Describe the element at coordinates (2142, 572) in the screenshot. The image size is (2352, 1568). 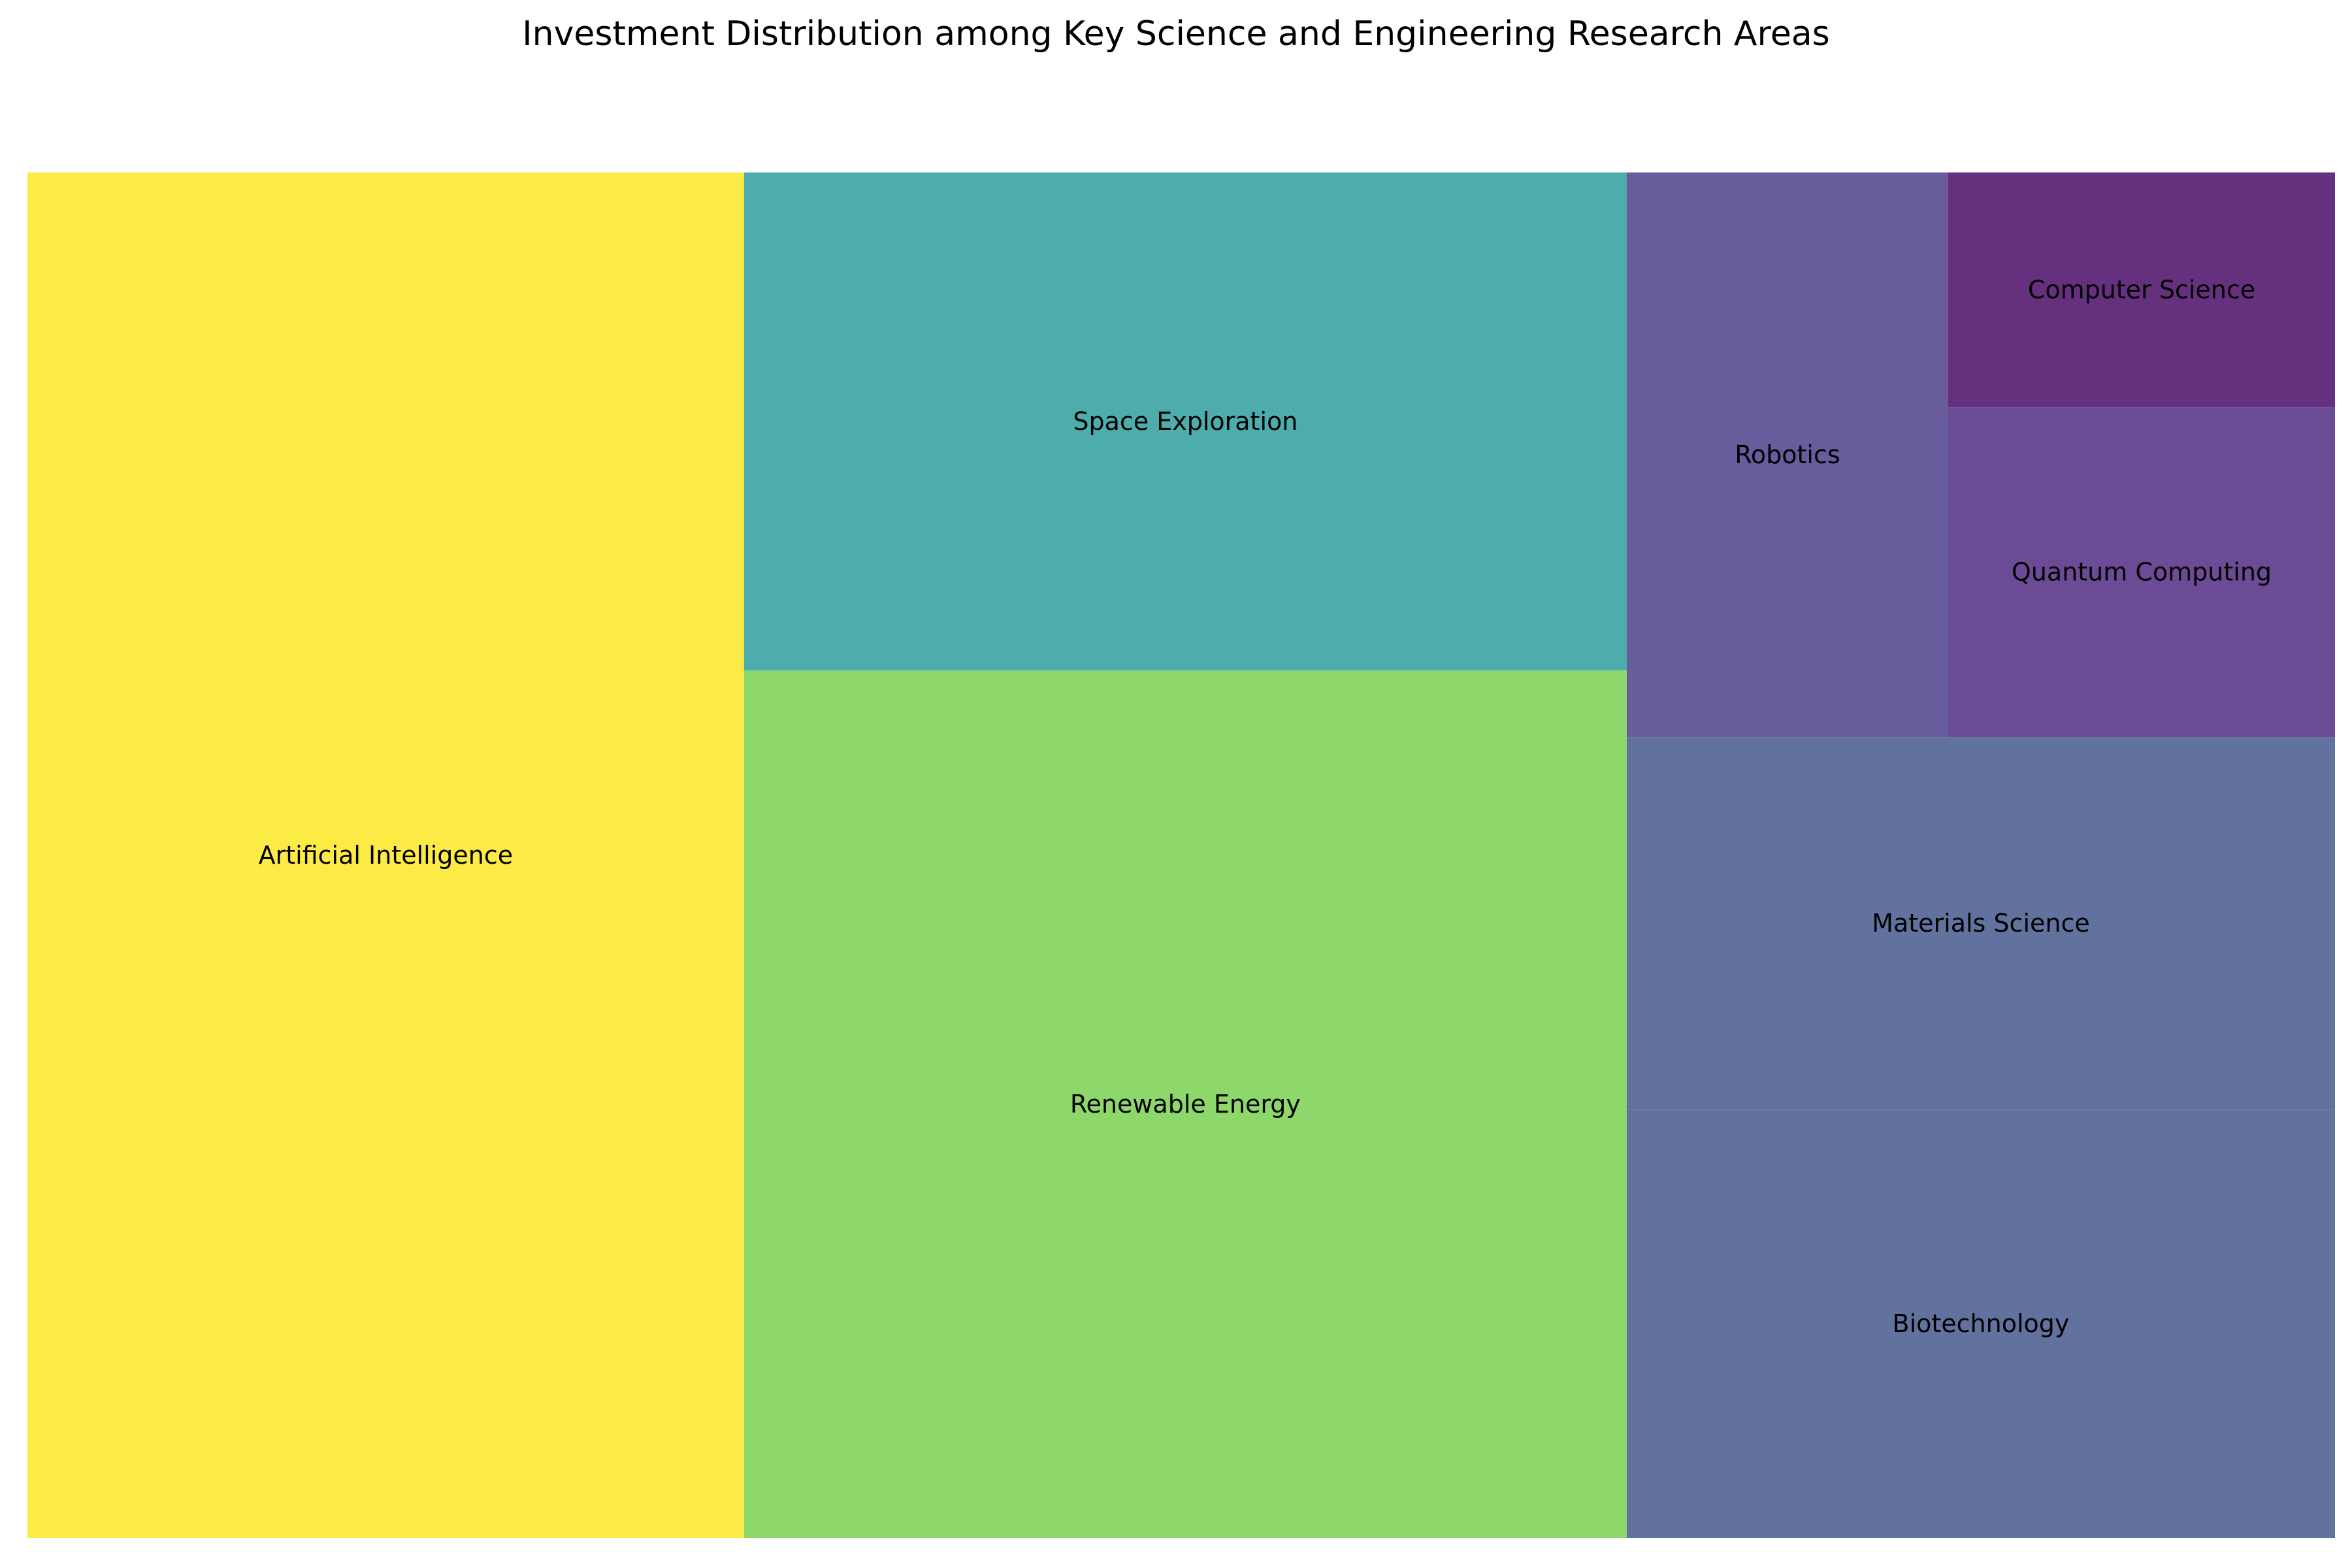
I see `tile-label-quantum-computing: Quantum Computing` at that location.